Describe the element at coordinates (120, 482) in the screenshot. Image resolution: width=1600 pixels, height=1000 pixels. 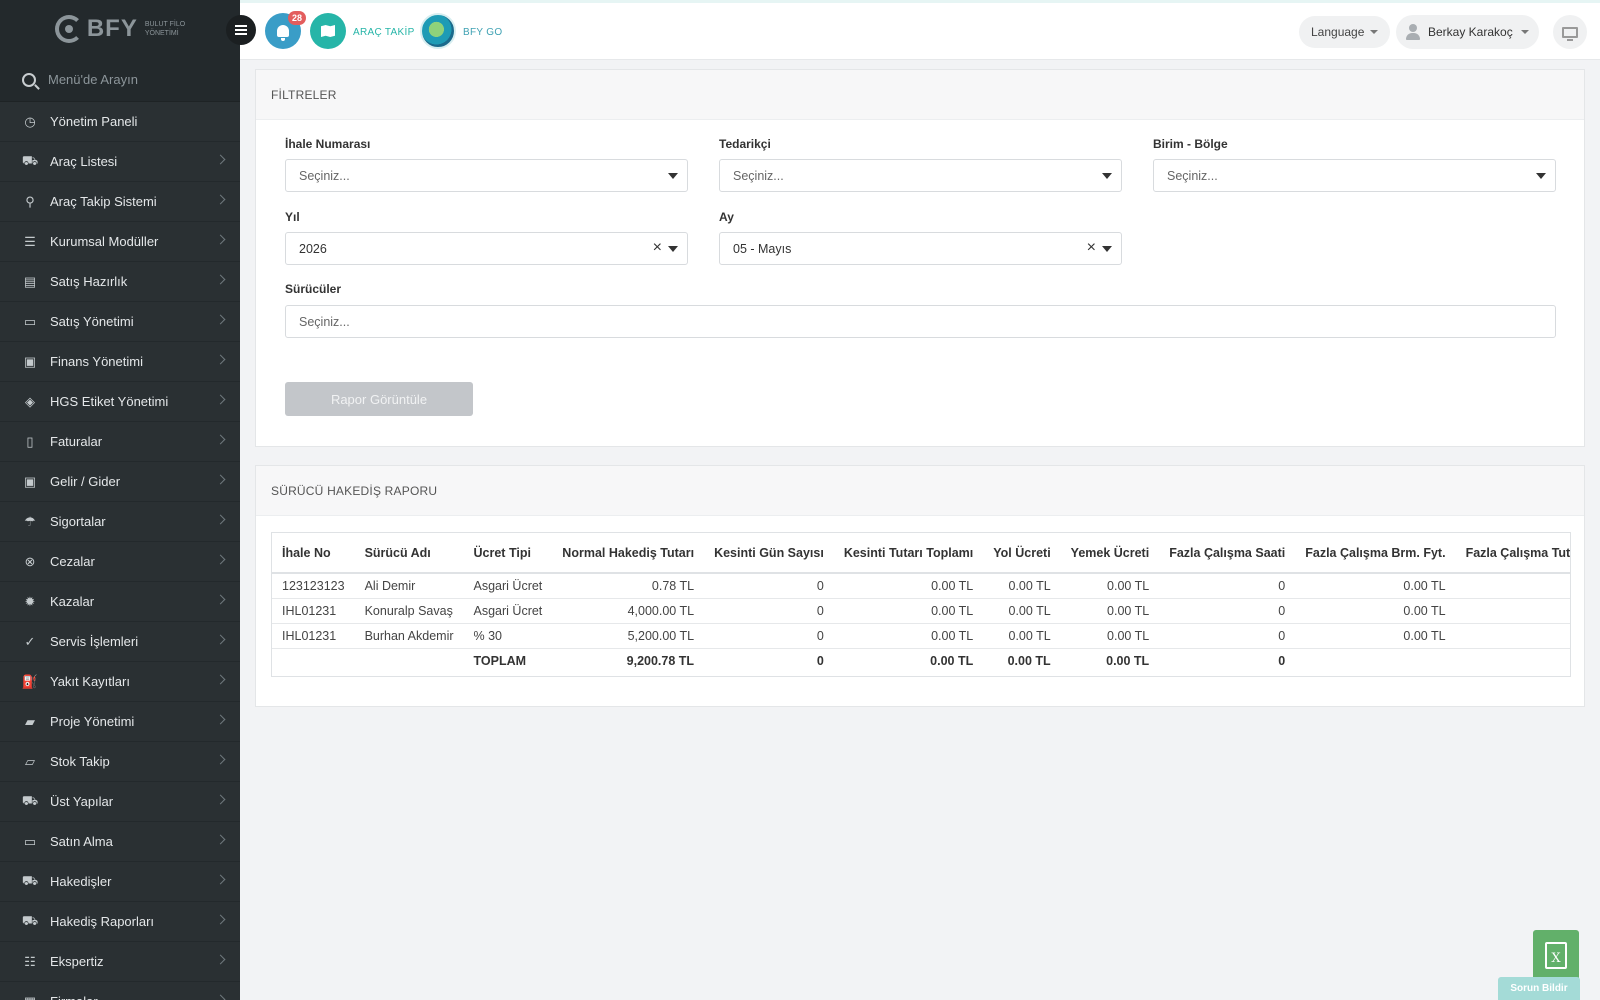
I see `sidebar-item: ▣ Gelir / Gider` at that location.